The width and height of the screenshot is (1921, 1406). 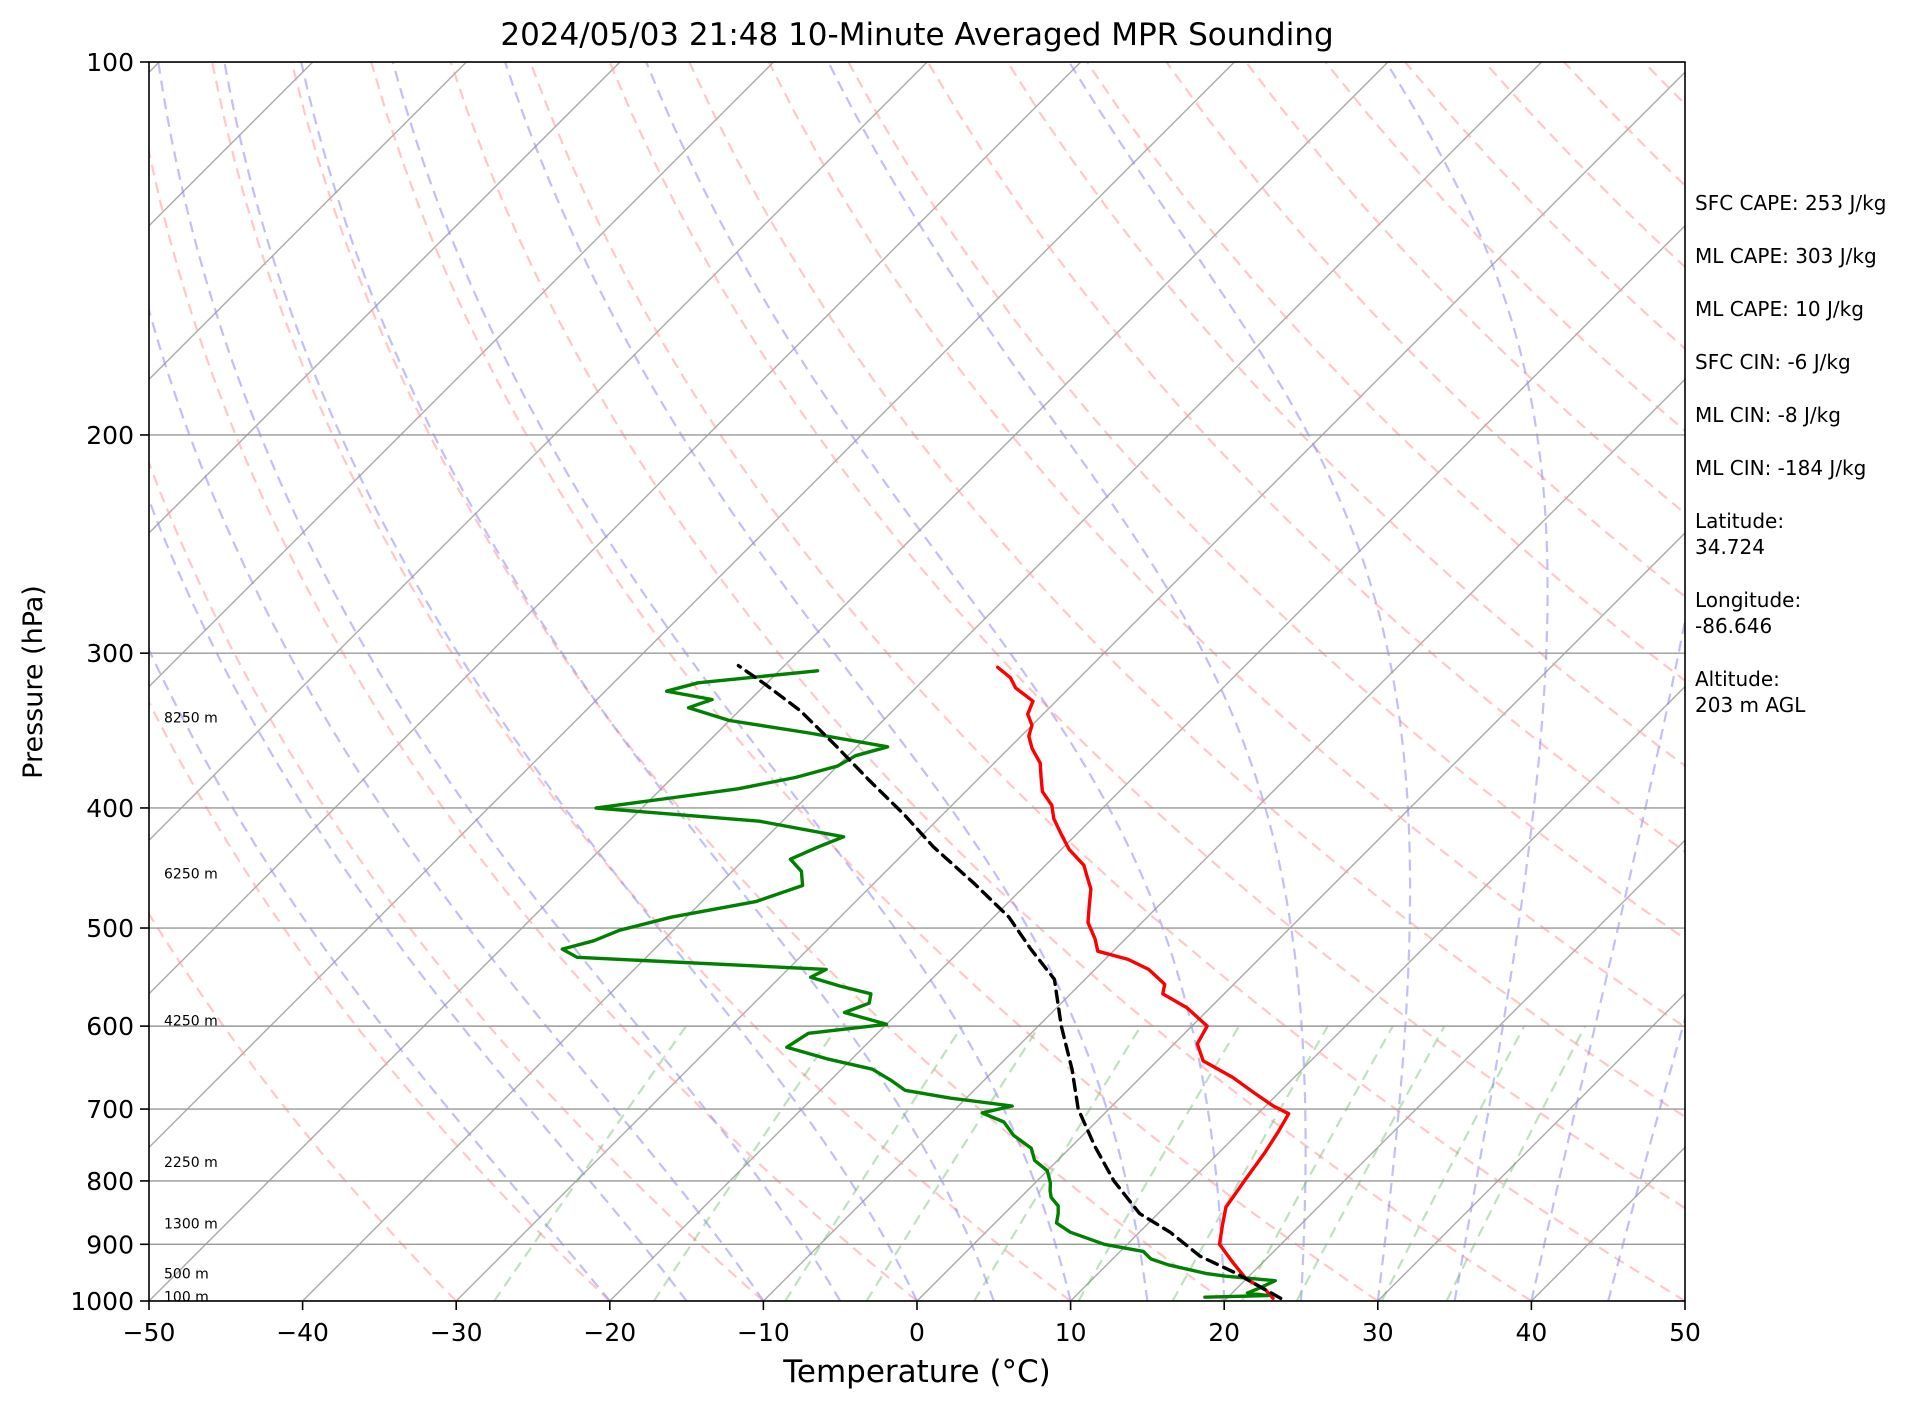 I want to click on stat-text: -86.646, so click(x=1733, y=626).